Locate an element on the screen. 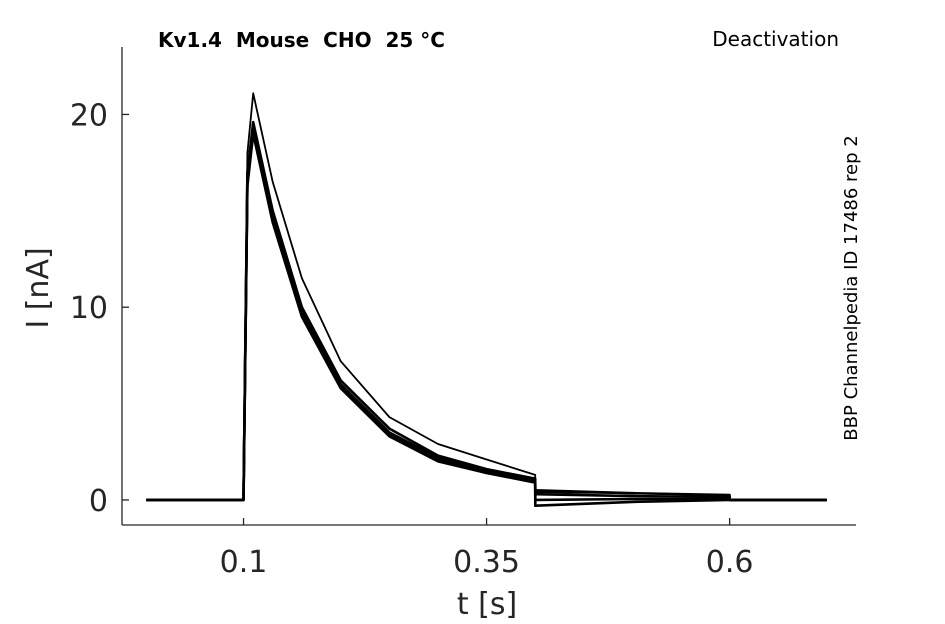  y-ticks: 0 10 20 is located at coordinates (99, 308).